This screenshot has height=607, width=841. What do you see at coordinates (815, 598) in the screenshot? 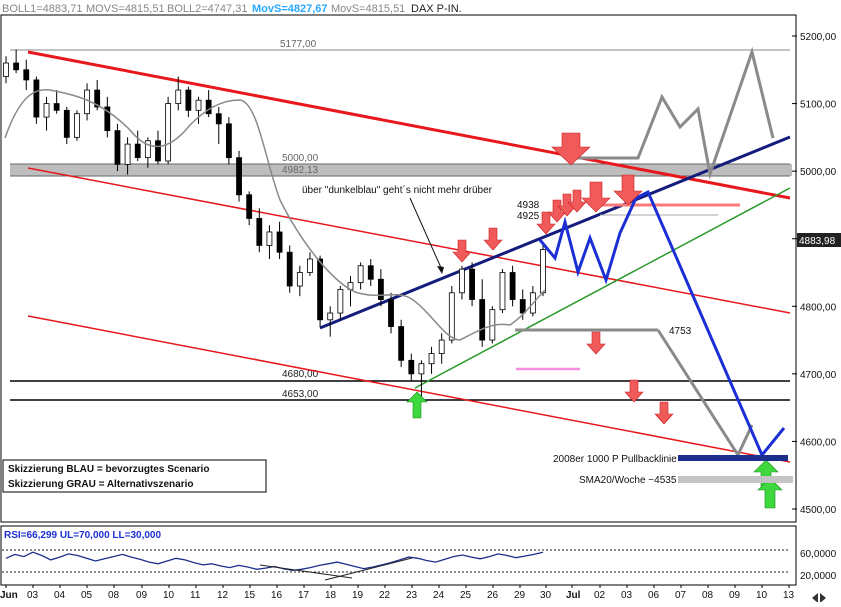
I see `pager-left-icon` at bounding box center [815, 598].